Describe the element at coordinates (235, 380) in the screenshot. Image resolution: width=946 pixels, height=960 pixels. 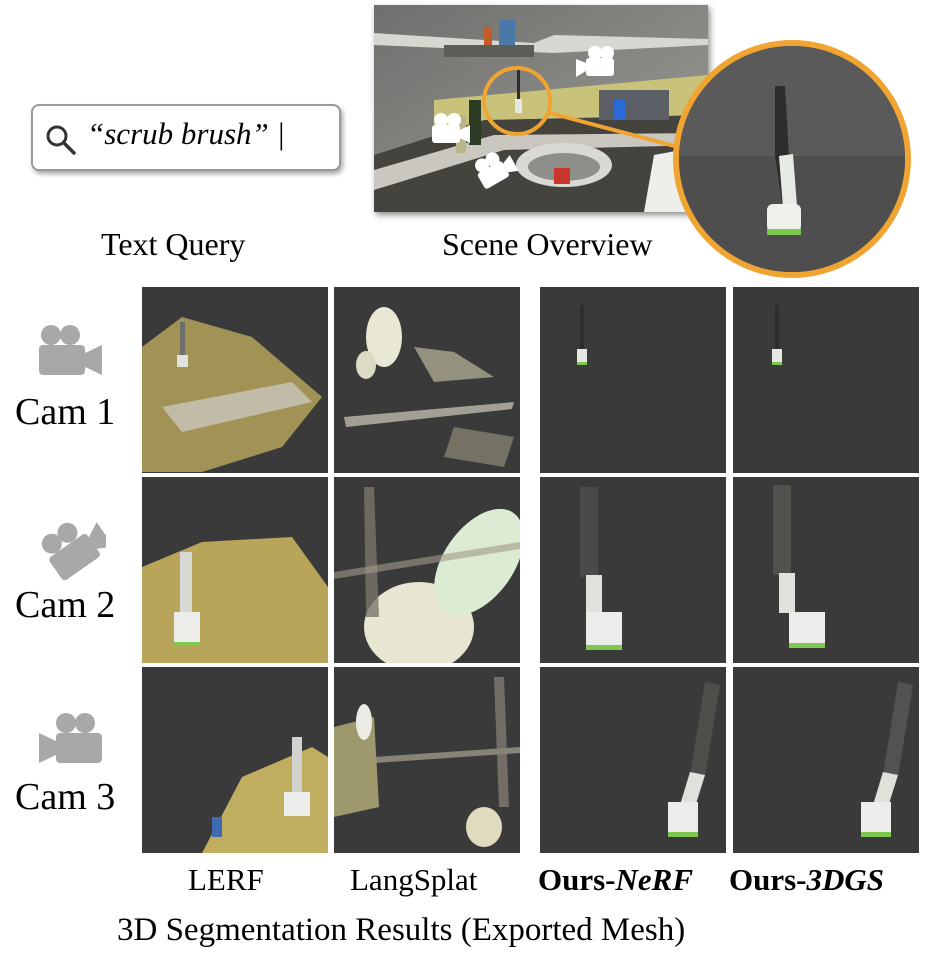
I see `result-panel-lerf-cam1` at that location.